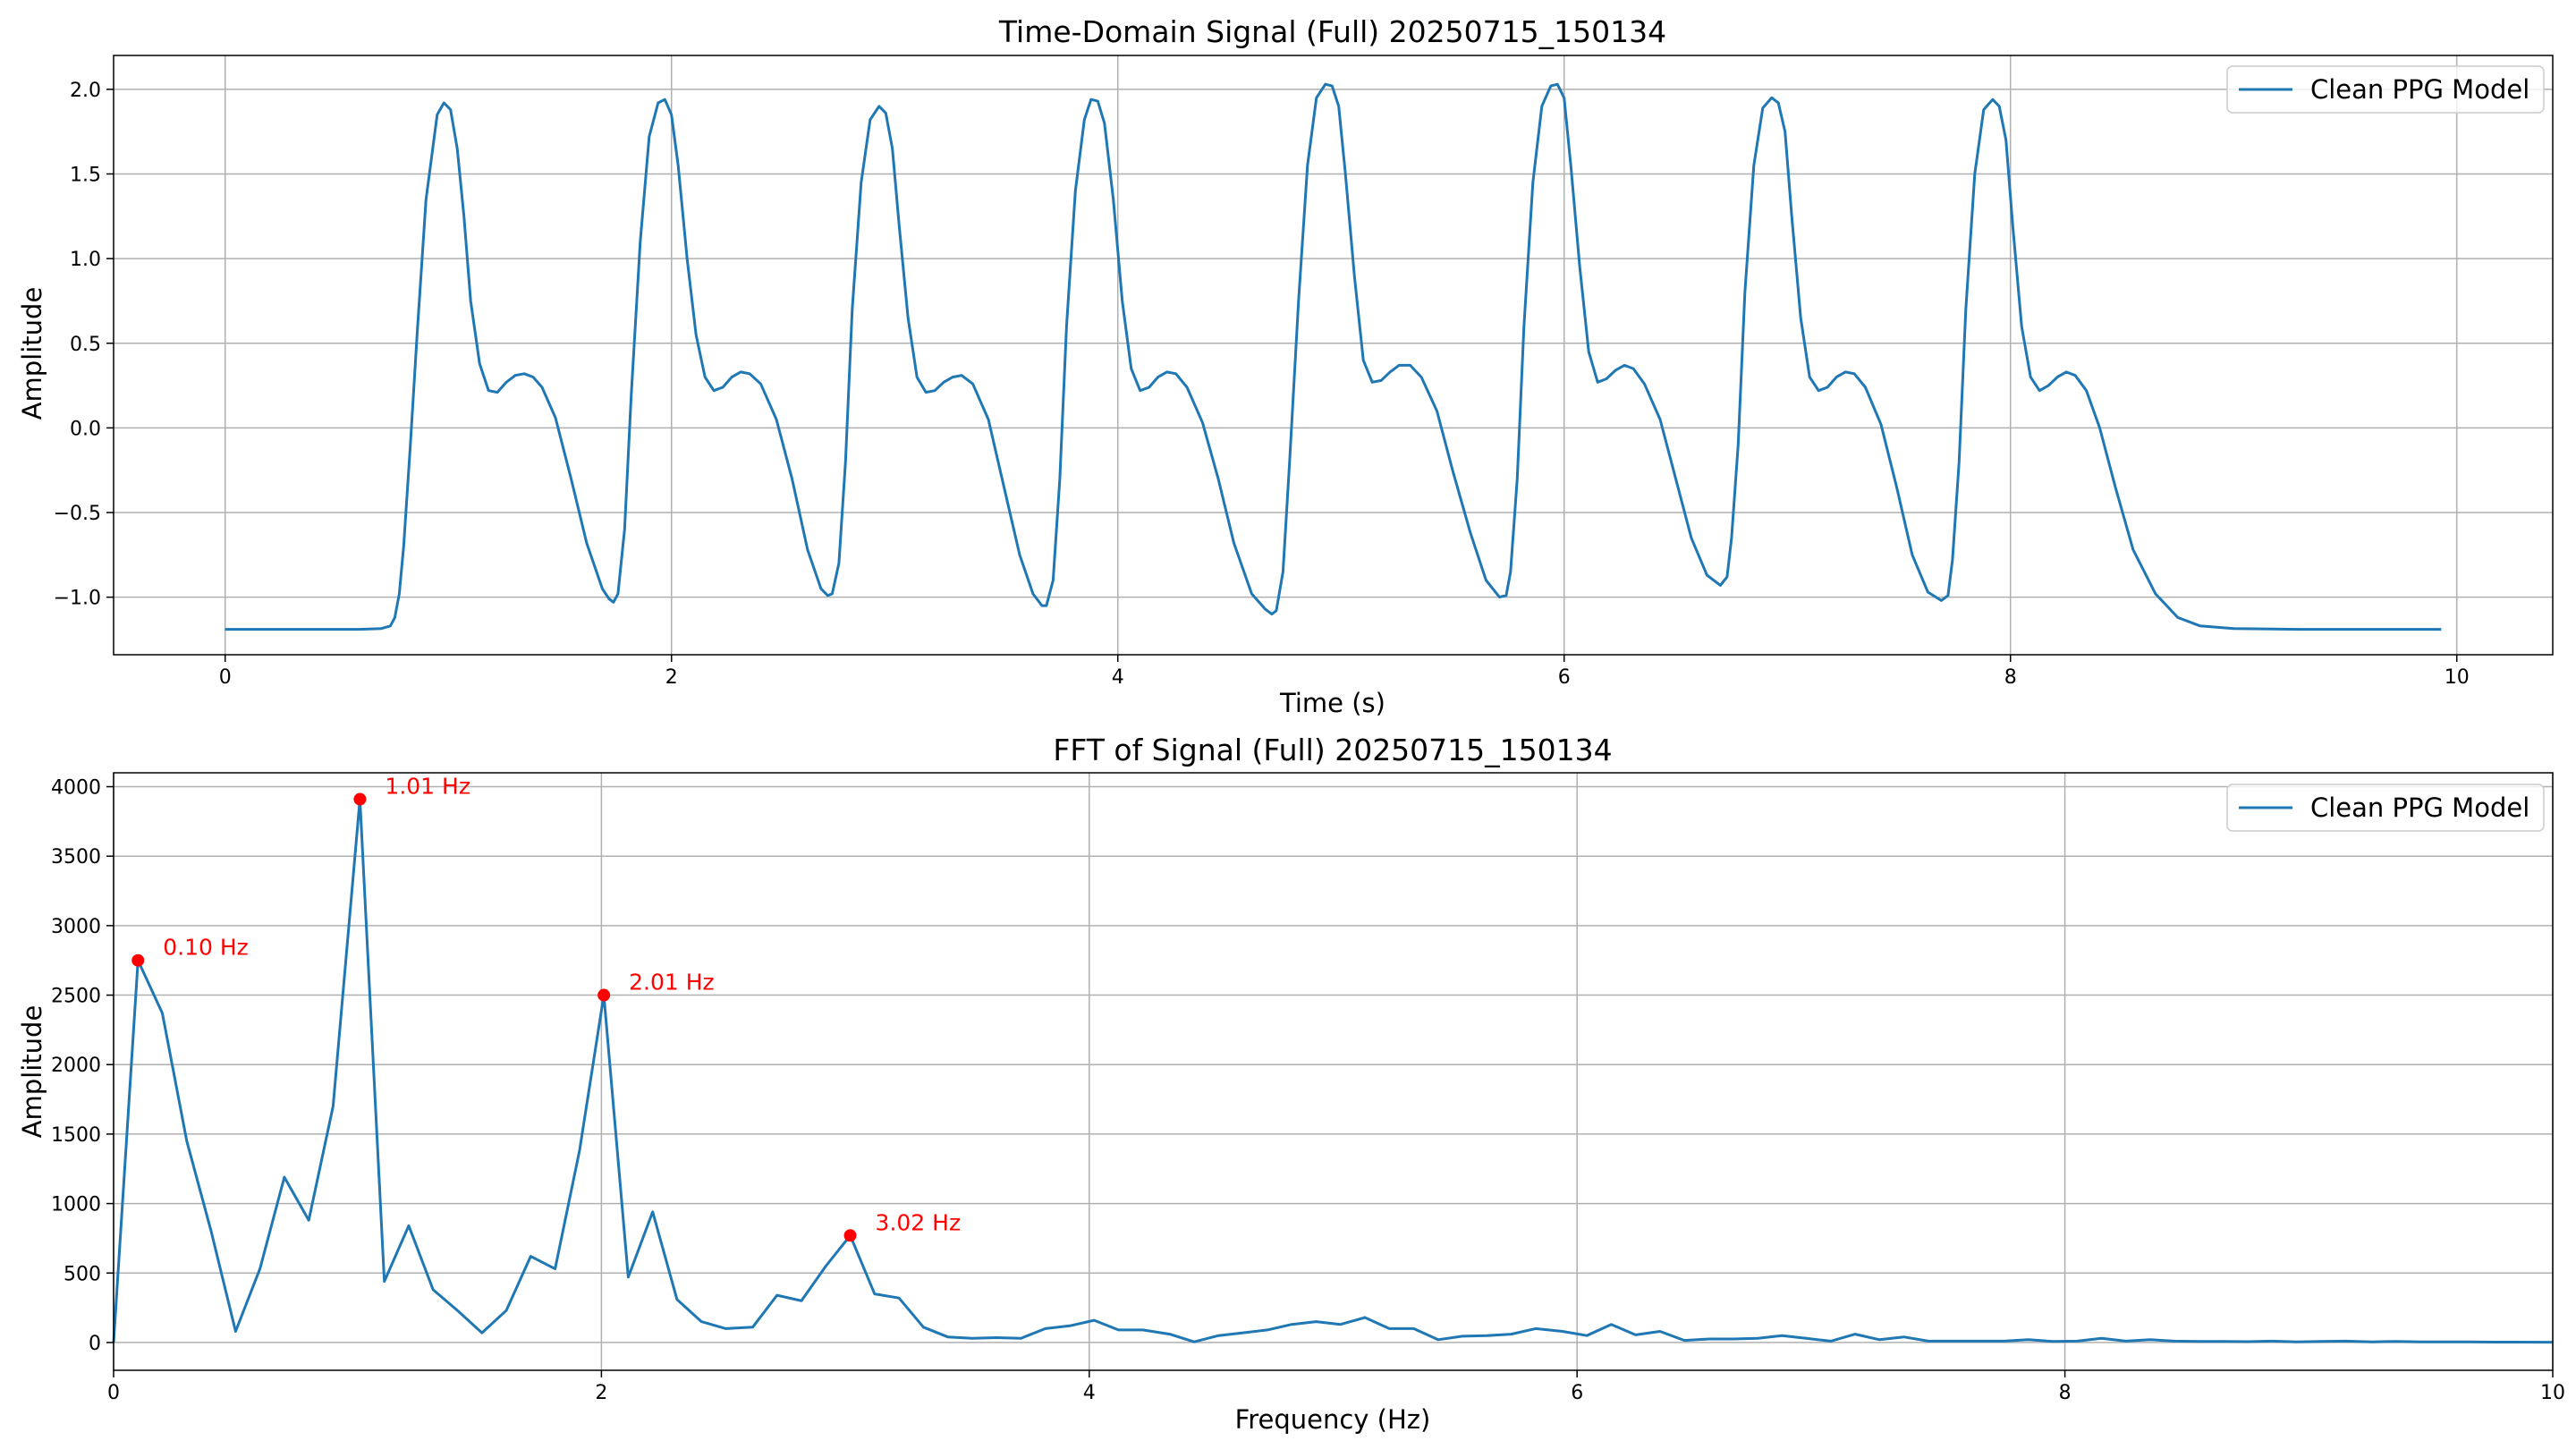 This screenshot has width=2576, height=1449. I want to click on time-ytick-label: 1.0, so click(85, 260).